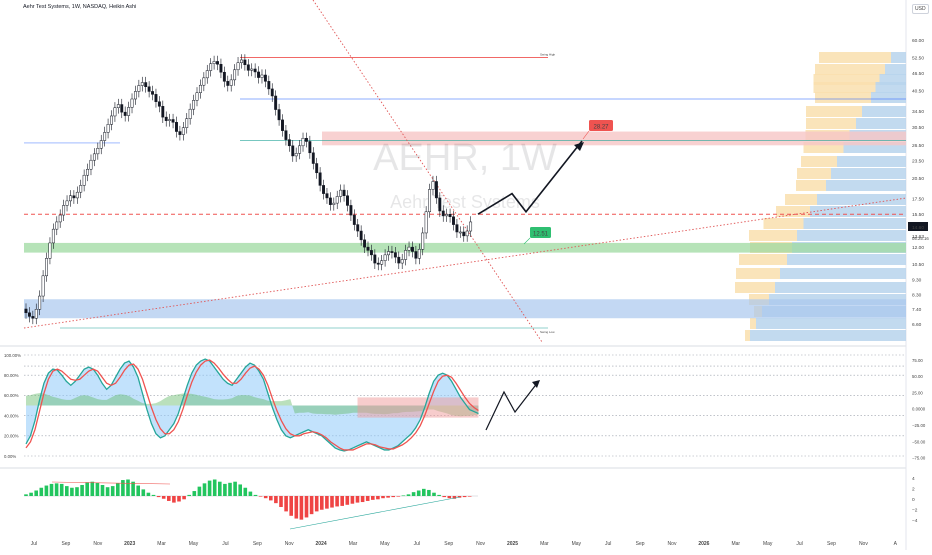  Describe the element at coordinates (917, 392) in the screenshot. I see `oscillator-tick-right: 25.00` at that location.